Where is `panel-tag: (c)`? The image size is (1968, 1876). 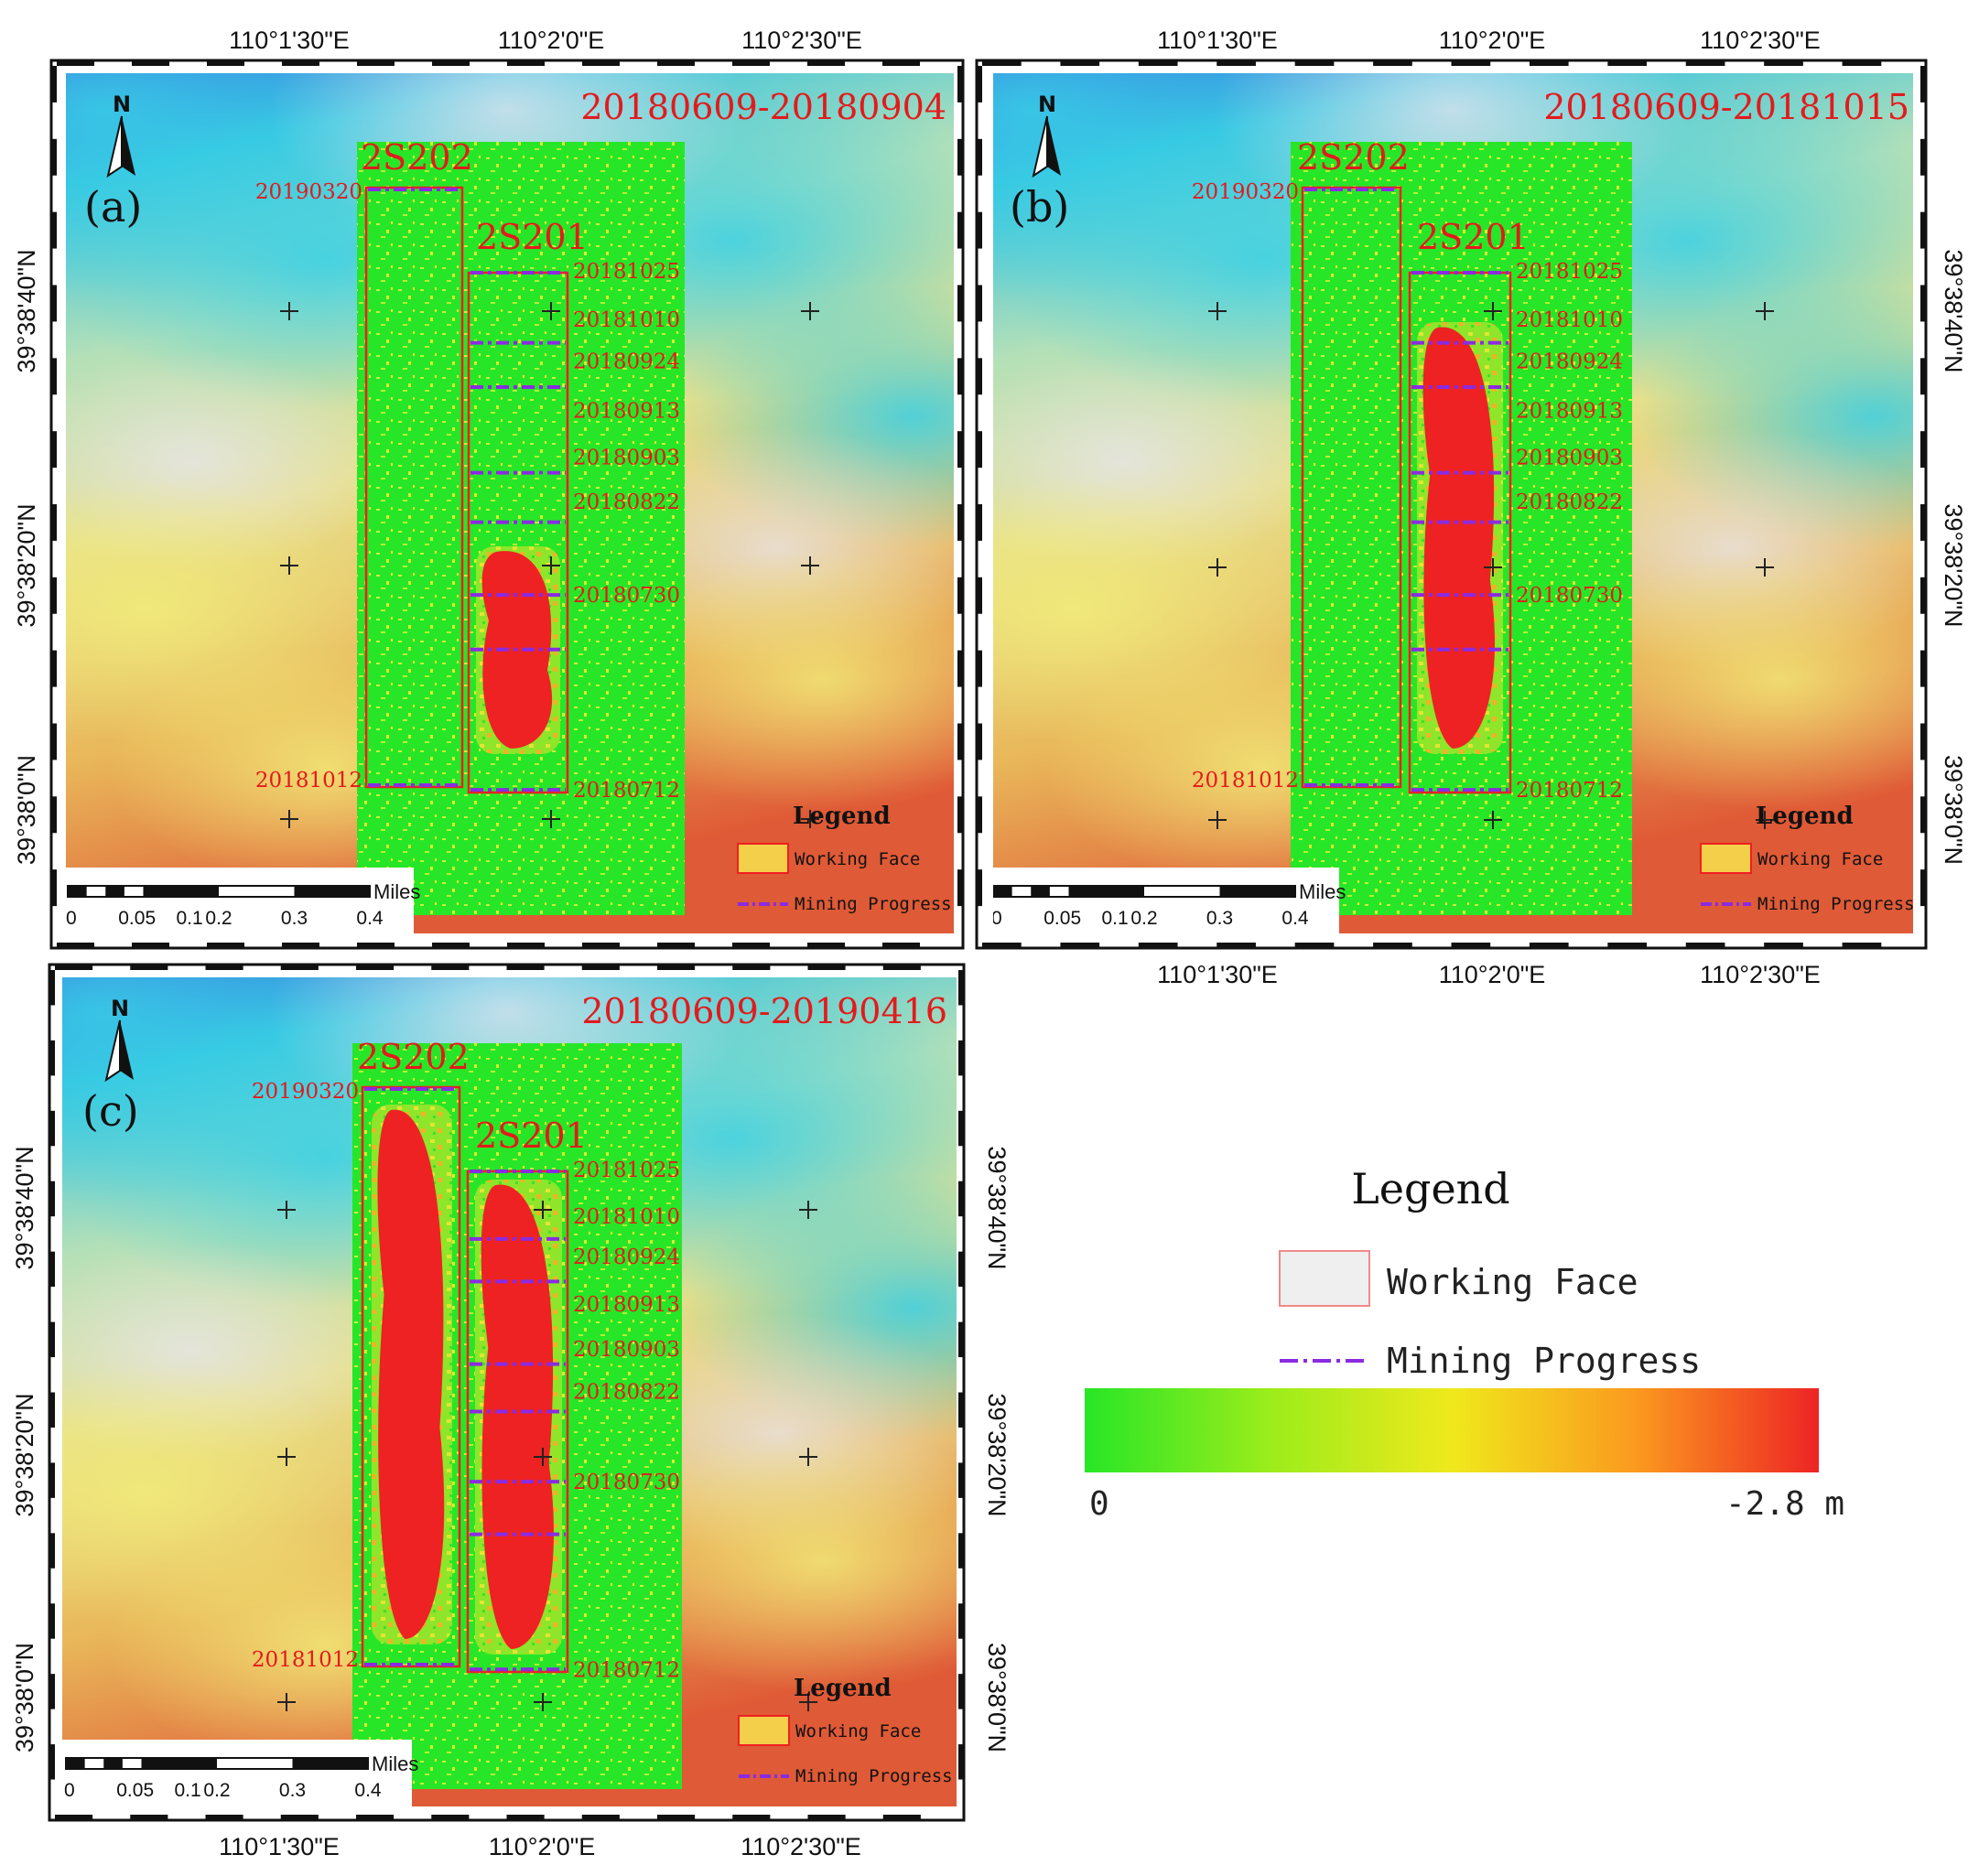
panel-tag: (c) is located at coordinates (110, 1111).